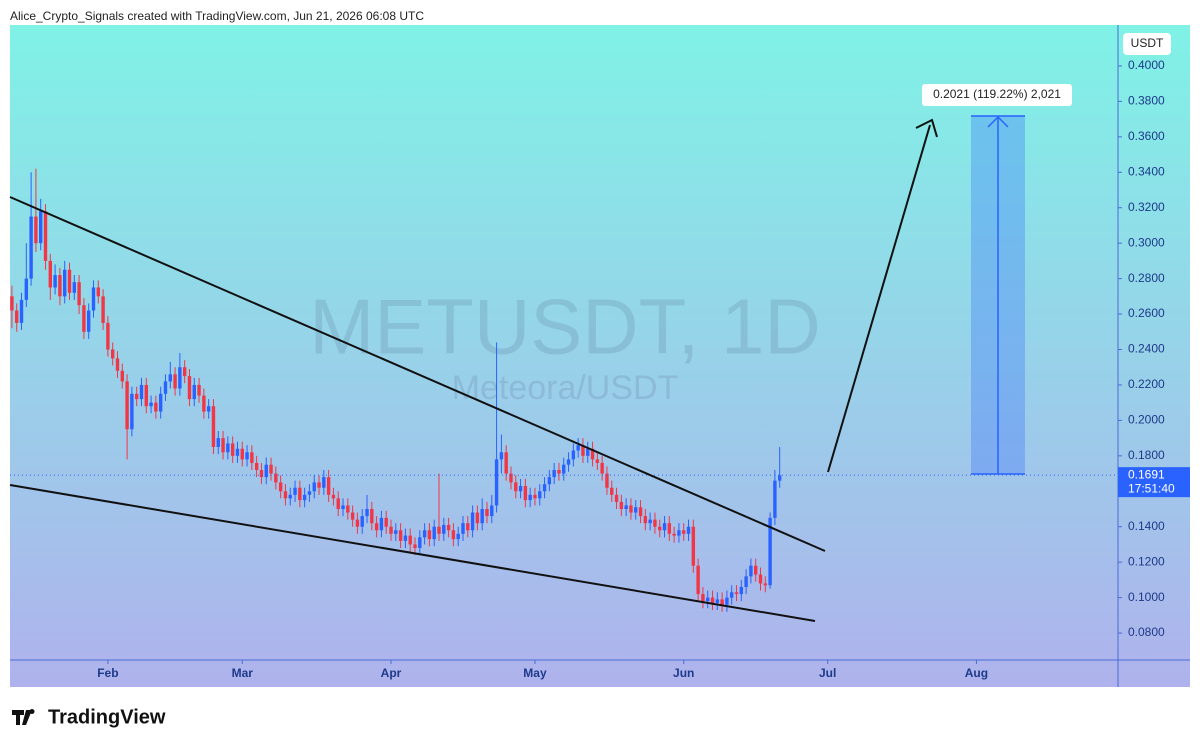  I want to click on y-tick-label: 0.0800, so click(1146, 632).